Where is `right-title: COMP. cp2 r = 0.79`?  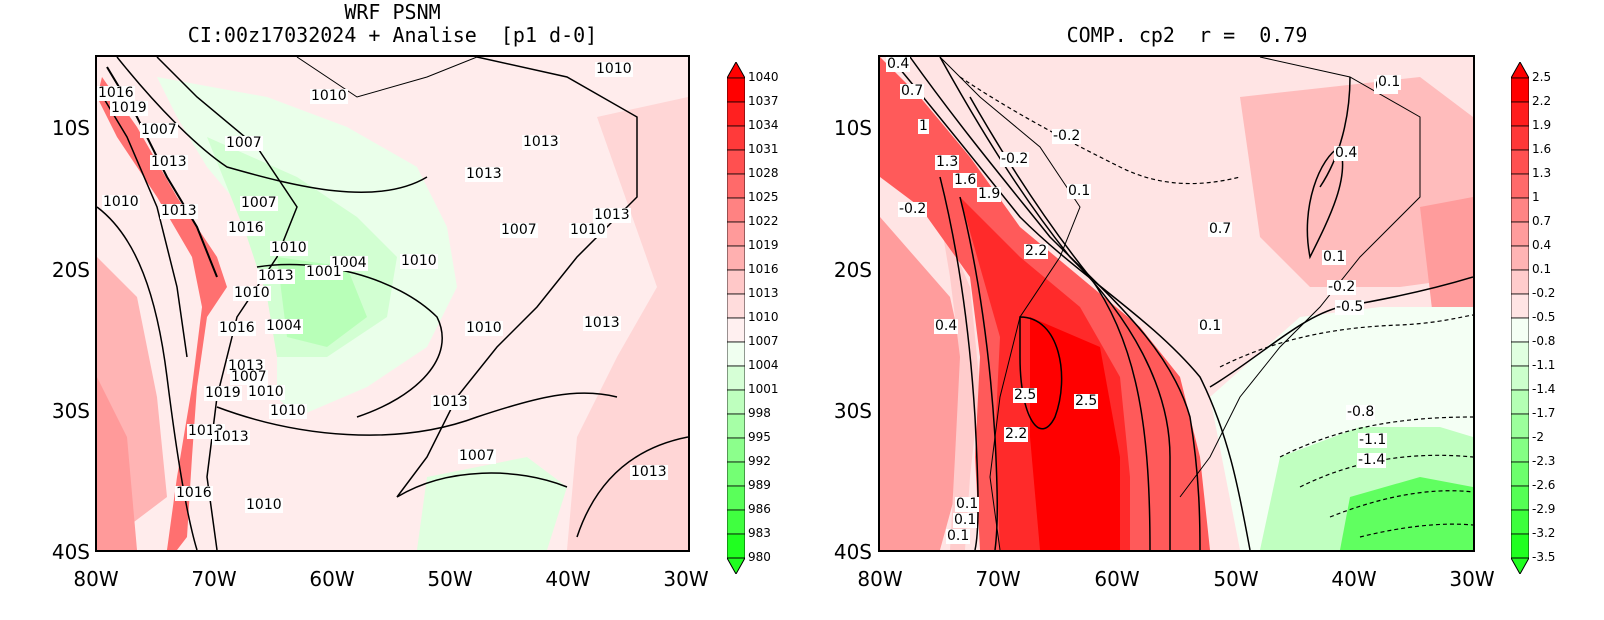 right-title: COMP. cp2 r = 0.79 is located at coordinates (1187, 35).